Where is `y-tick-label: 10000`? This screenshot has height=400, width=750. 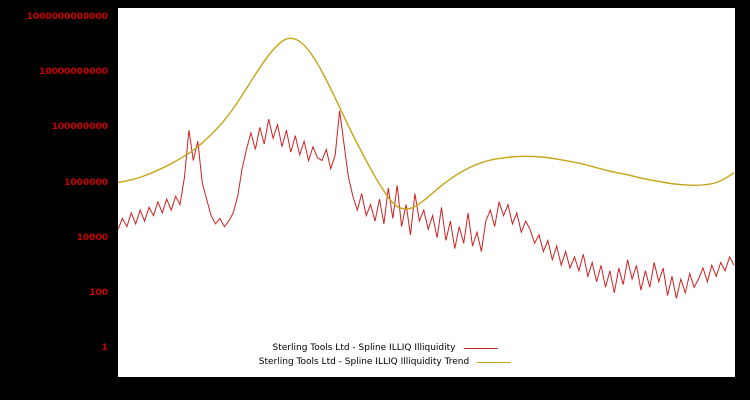
y-tick-label: 10000 is located at coordinates (92, 237).